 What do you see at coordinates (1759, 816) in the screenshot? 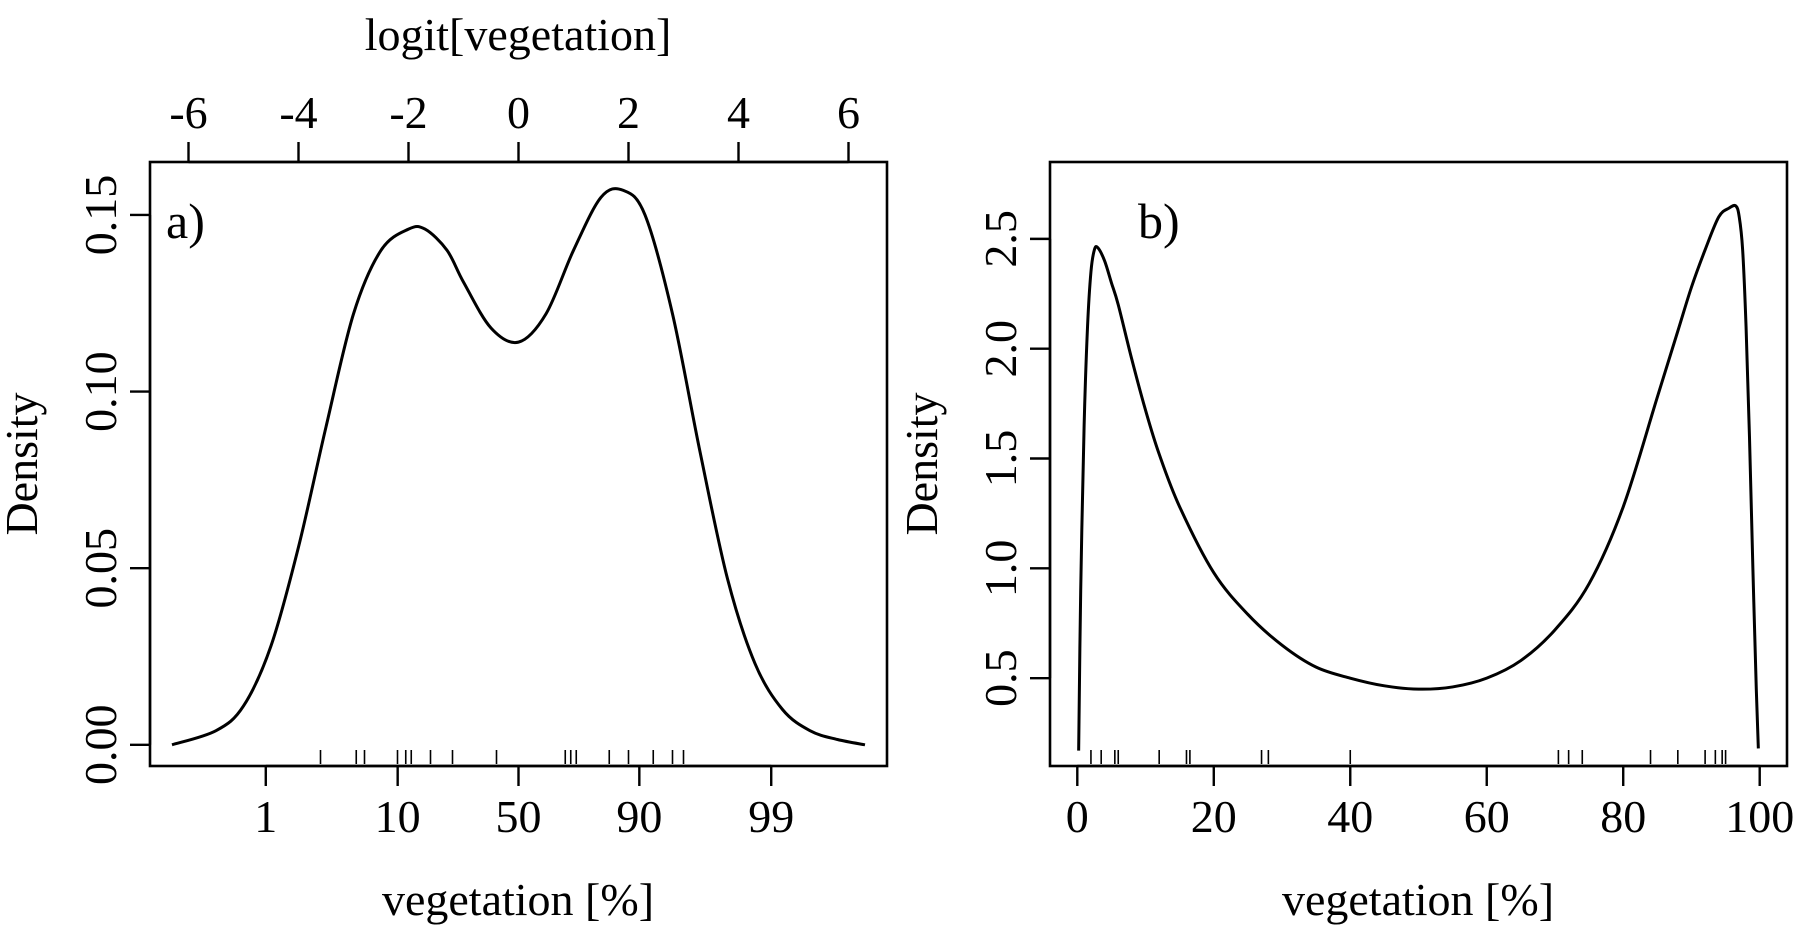
I see `x-tick-label: 100` at bounding box center [1759, 816].